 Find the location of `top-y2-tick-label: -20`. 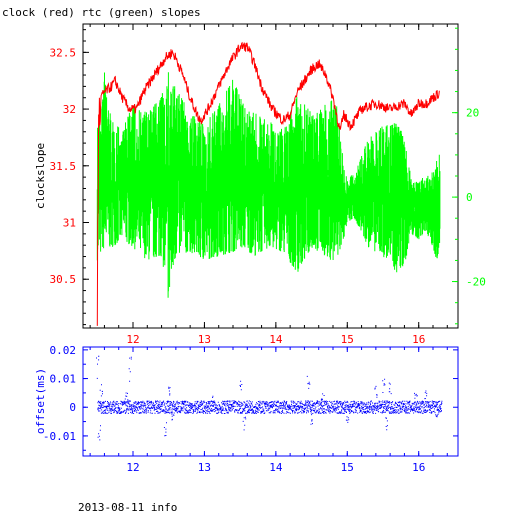

top-y2-tick-label: -20 is located at coordinates (476, 282).